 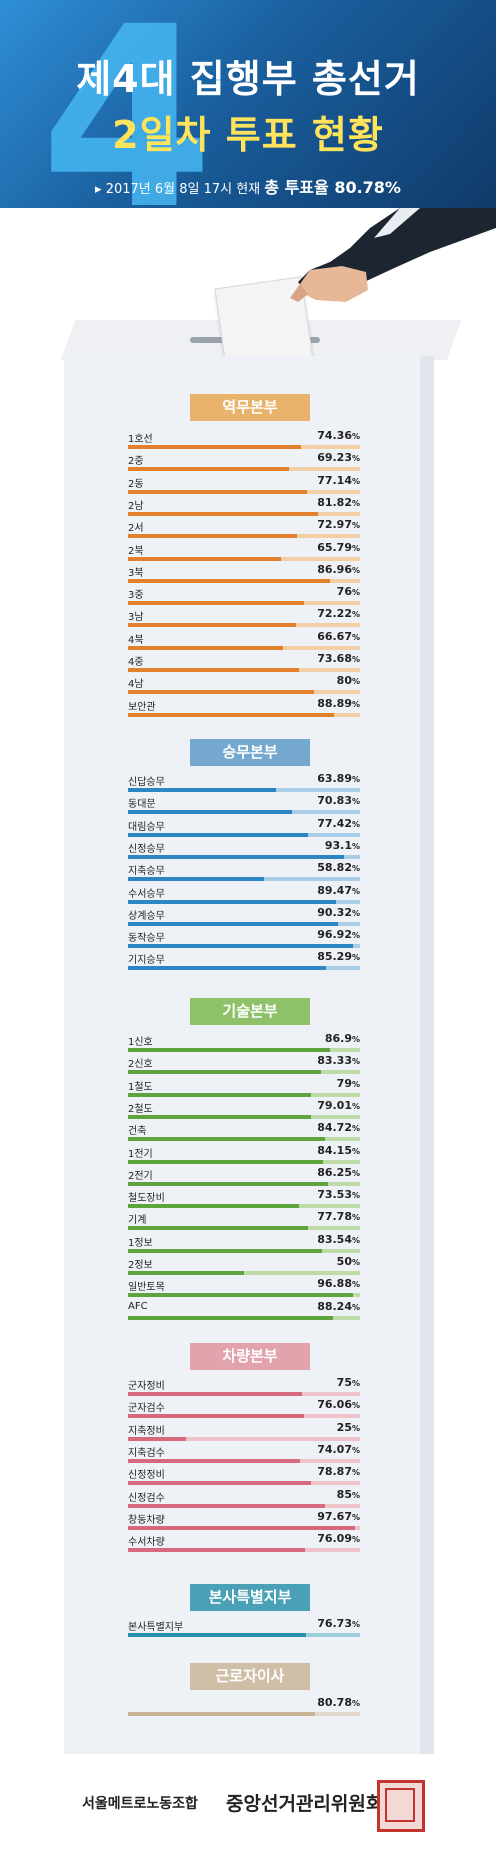 I want to click on data-label-value: 25, so click(x=344, y=1427).